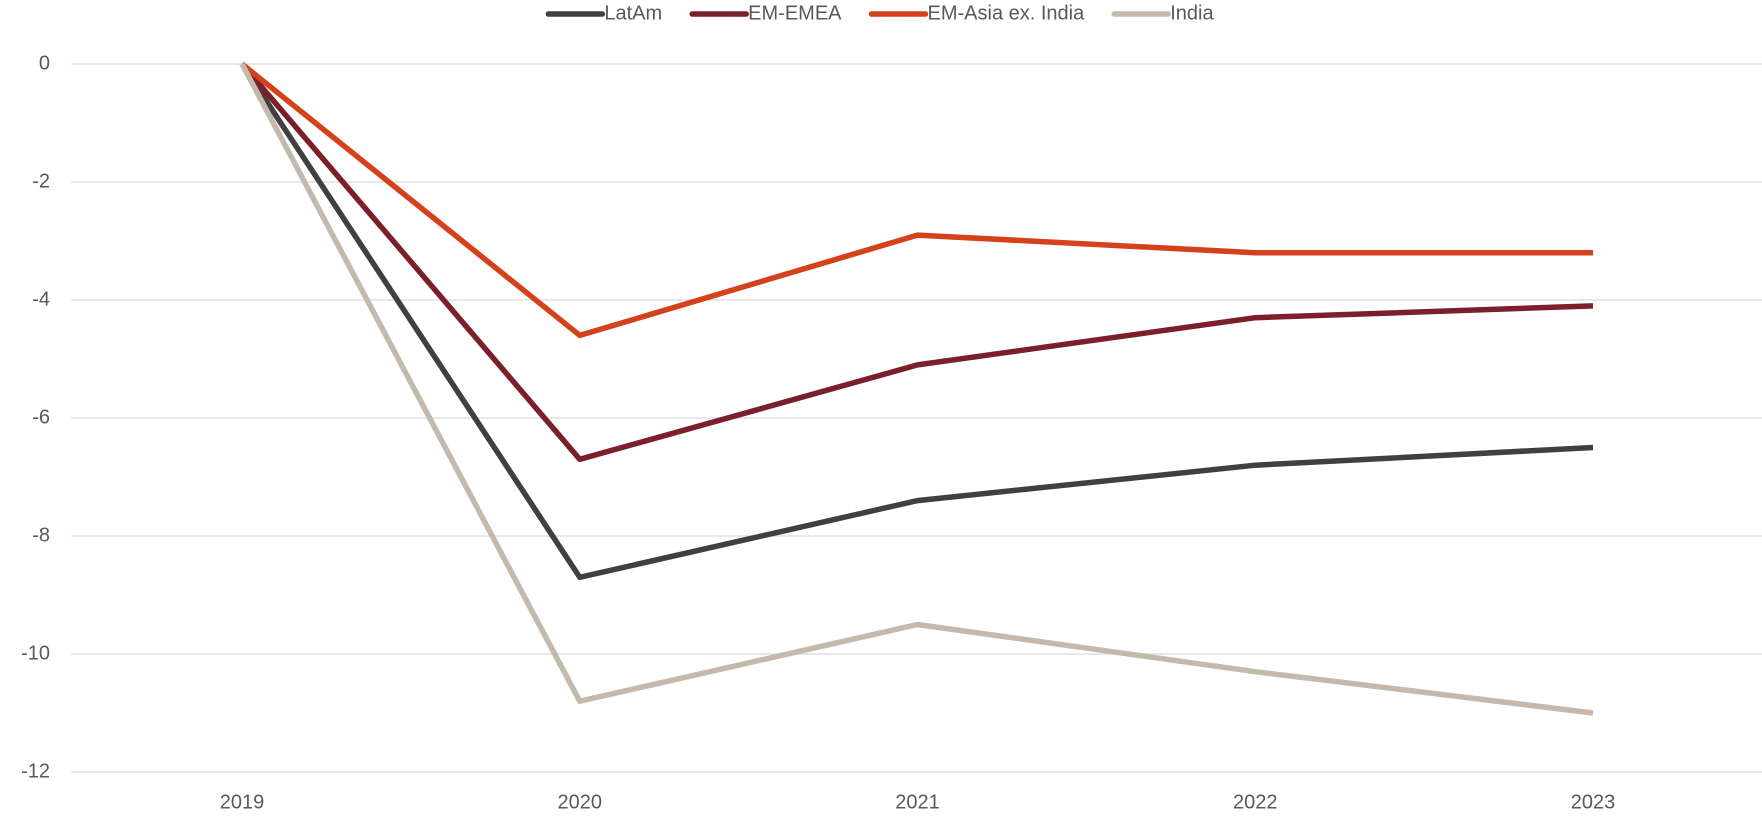  What do you see at coordinates (41, 417) in the screenshot?
I see `y-tick-label: -6` at bounding box center [41, 417].